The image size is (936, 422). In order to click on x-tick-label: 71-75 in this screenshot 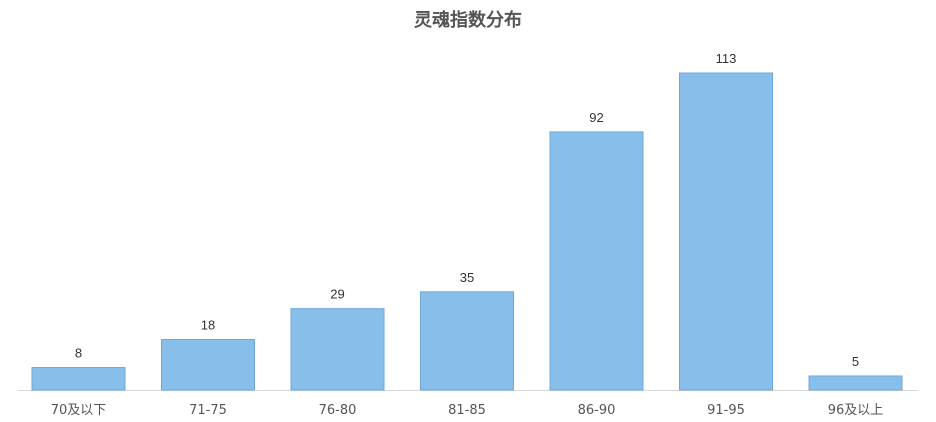, I will do `click(208, 410)`.